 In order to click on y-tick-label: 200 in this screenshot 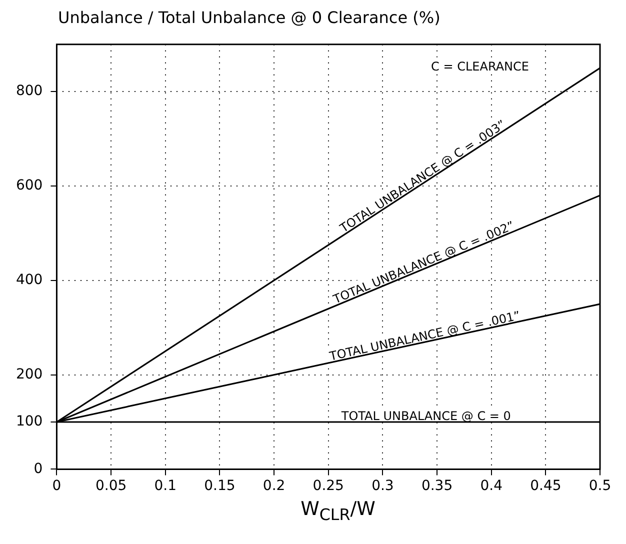, I will do `click(29, 374)`.